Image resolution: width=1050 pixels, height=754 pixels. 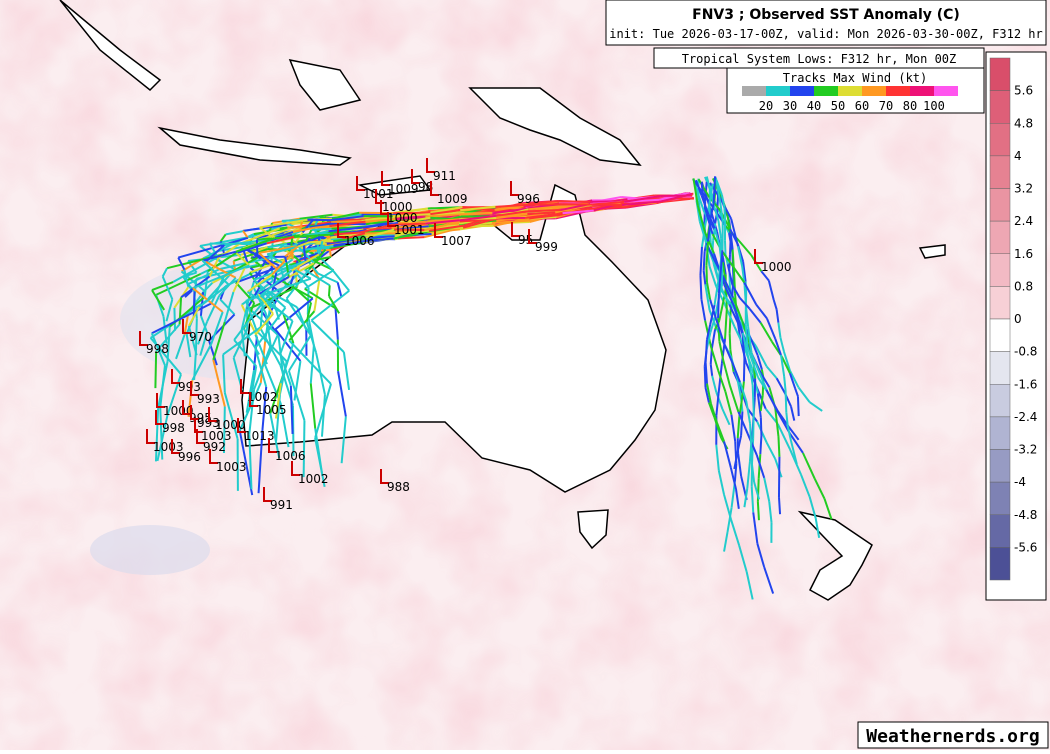 What do you see at coordinates (1023, 221) in the screenshot?
I see `colorbar-label: 2.4` at bounding box center [1023, 221].